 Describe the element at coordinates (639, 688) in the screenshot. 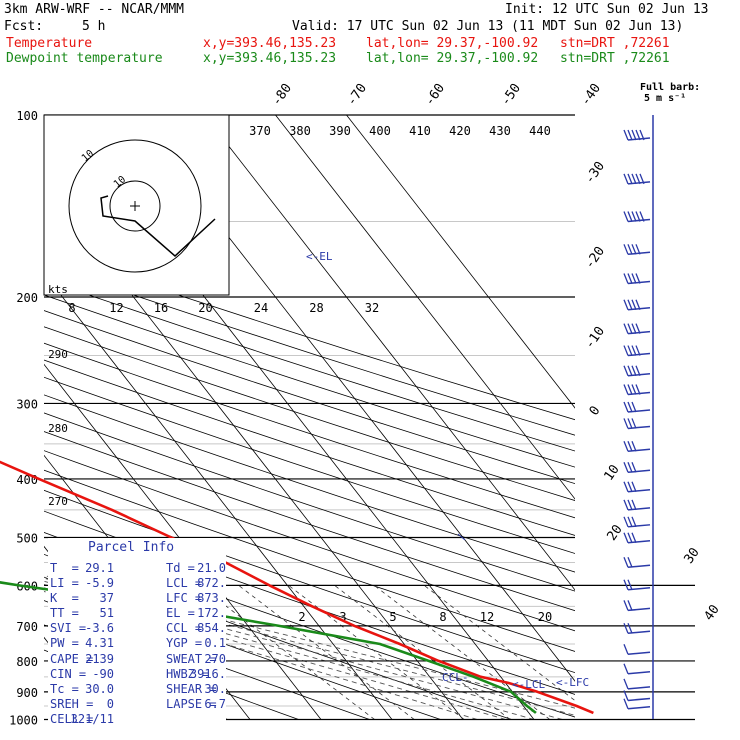

I see `barb-staff` at that location.